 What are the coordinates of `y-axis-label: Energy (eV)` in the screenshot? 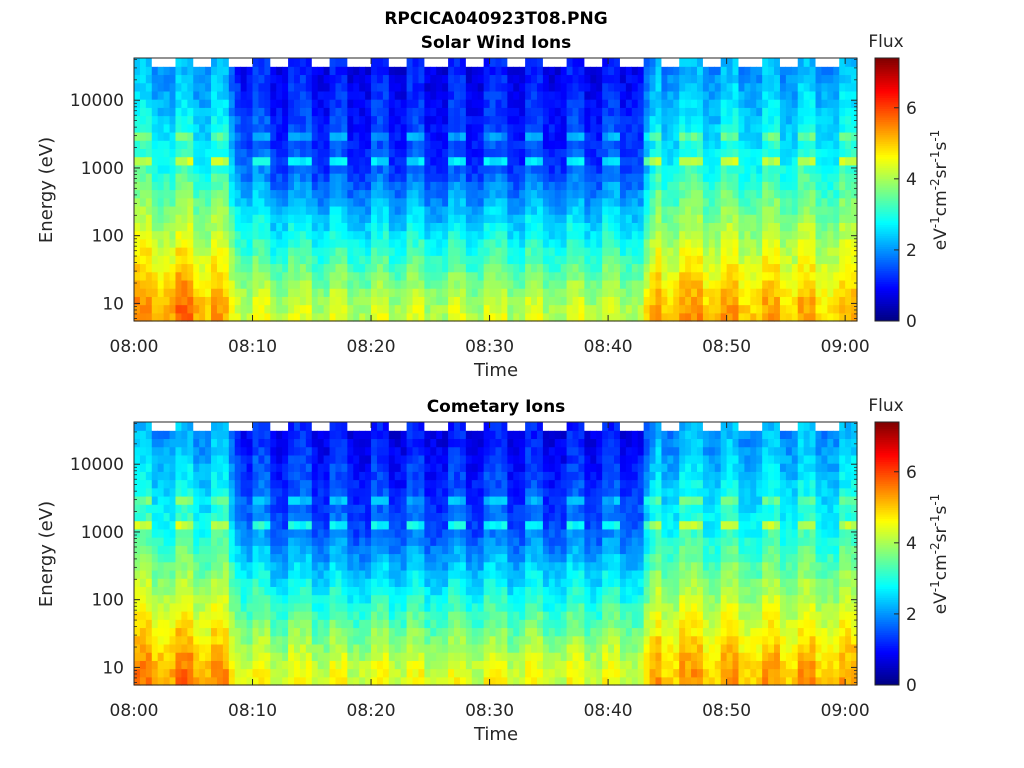 It's located at (46, 190).